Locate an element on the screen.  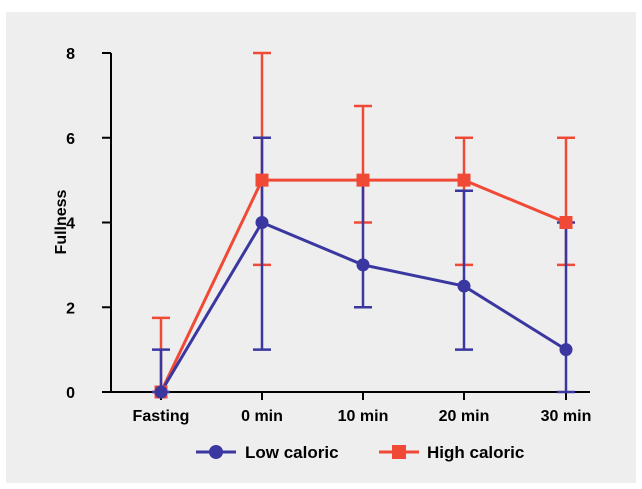
x-tick-label: 30 min is located at coordinates (566, 416).